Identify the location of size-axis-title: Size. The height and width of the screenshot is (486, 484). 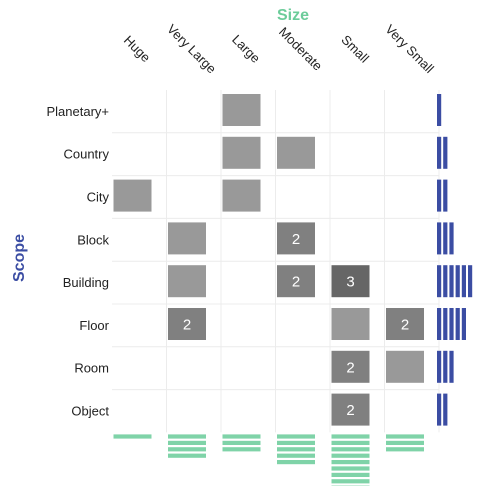
(293, 15).